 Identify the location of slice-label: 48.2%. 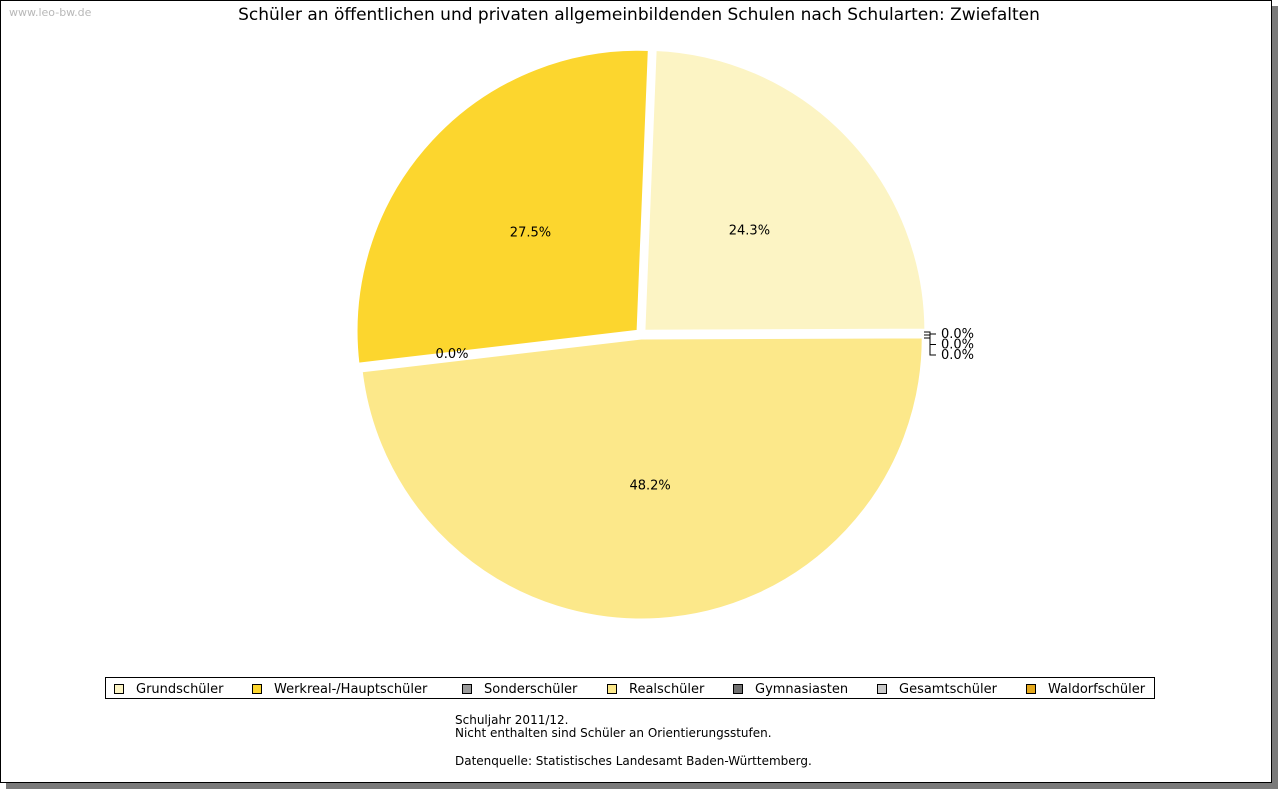
(649, 485).